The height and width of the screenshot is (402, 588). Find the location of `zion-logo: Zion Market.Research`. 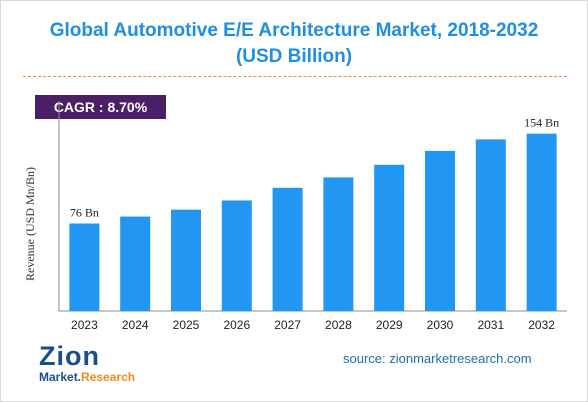

zion-logo: Zion Market.Research is located at coordinates (97, 369).